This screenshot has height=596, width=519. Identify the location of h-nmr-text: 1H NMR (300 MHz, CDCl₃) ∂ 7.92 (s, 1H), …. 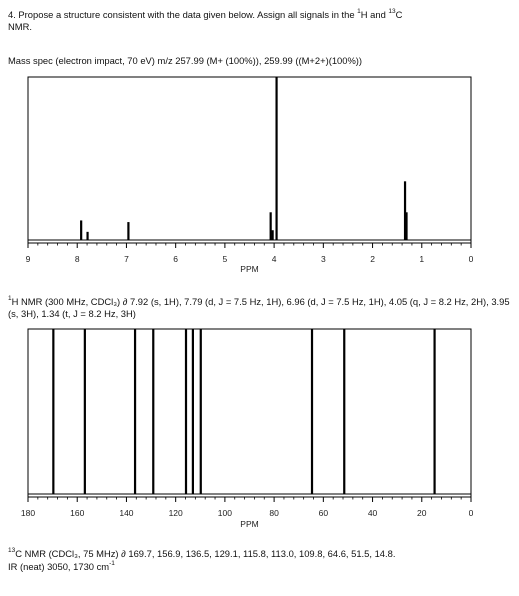
(260, 307).